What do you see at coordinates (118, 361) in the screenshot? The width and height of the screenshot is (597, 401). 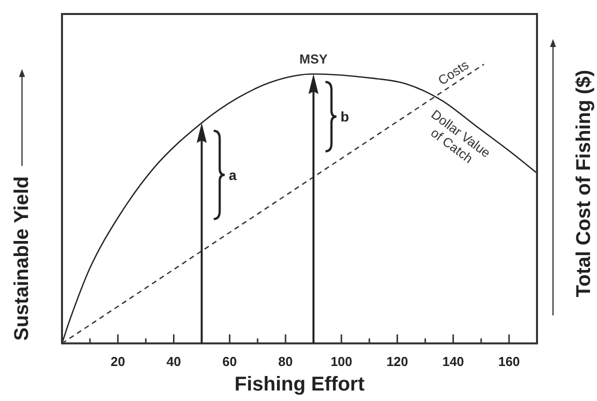 I see `x-tick-label: 20` at bounding box center [118, 361].